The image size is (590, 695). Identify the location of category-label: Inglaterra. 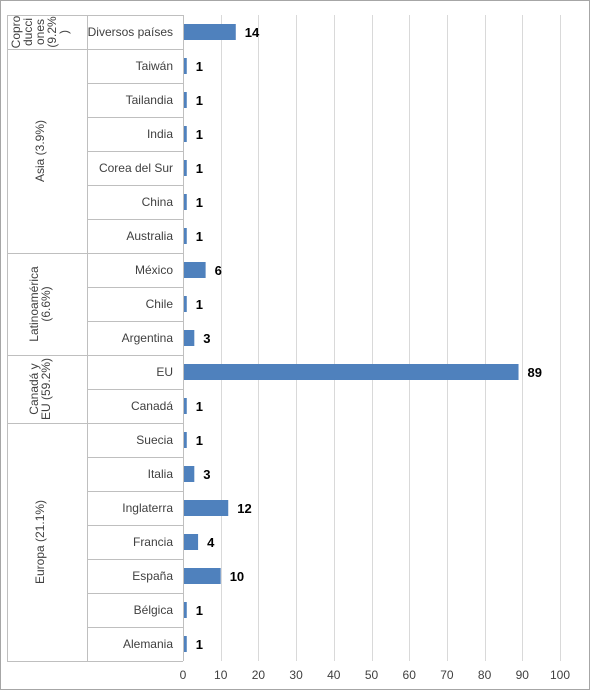
(147, 508).